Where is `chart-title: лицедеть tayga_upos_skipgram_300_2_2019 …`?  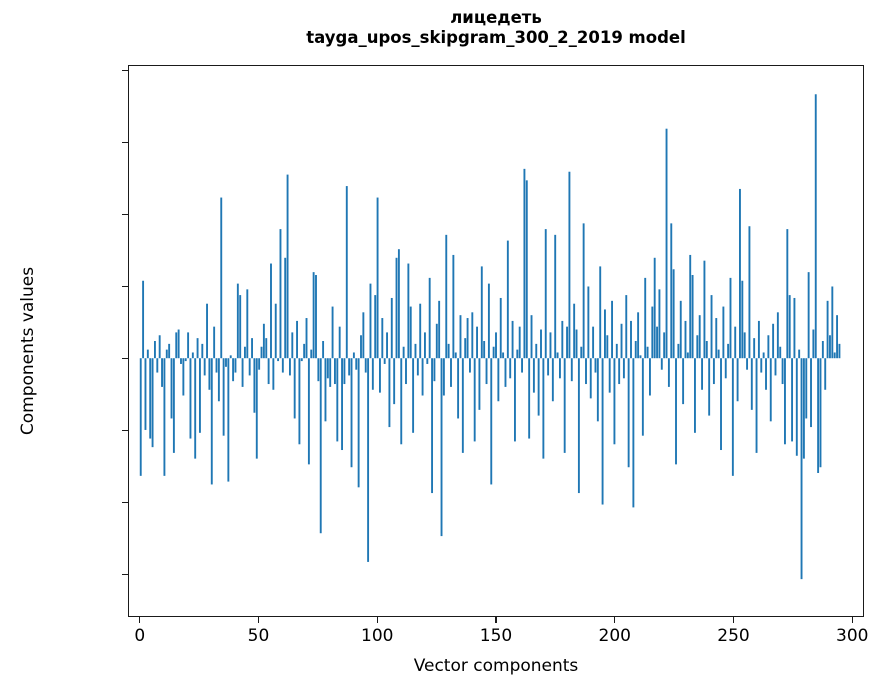 chart-title: лицедеть tayga_upos_skipgram_300_2_2019 … is located at coordinates (496, 28).